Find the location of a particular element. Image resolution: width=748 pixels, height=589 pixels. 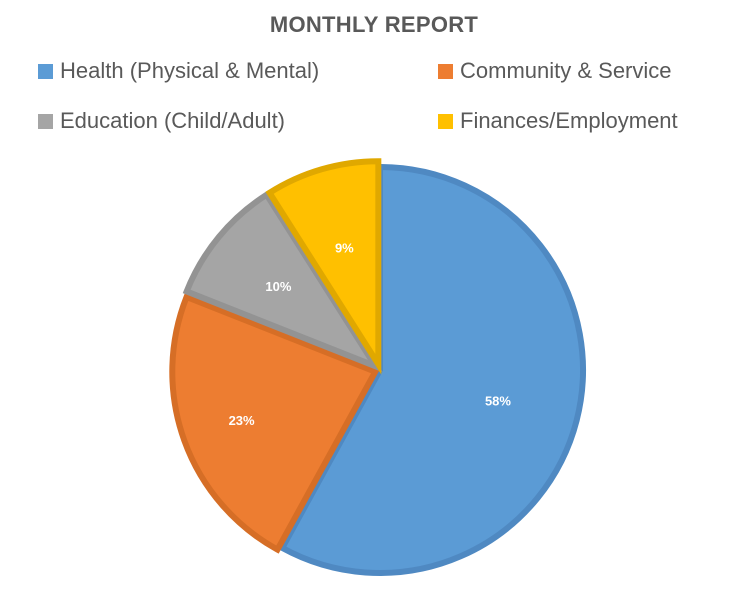

legend-label-finances: Finances/Employment is located at coordinates (569, 120).